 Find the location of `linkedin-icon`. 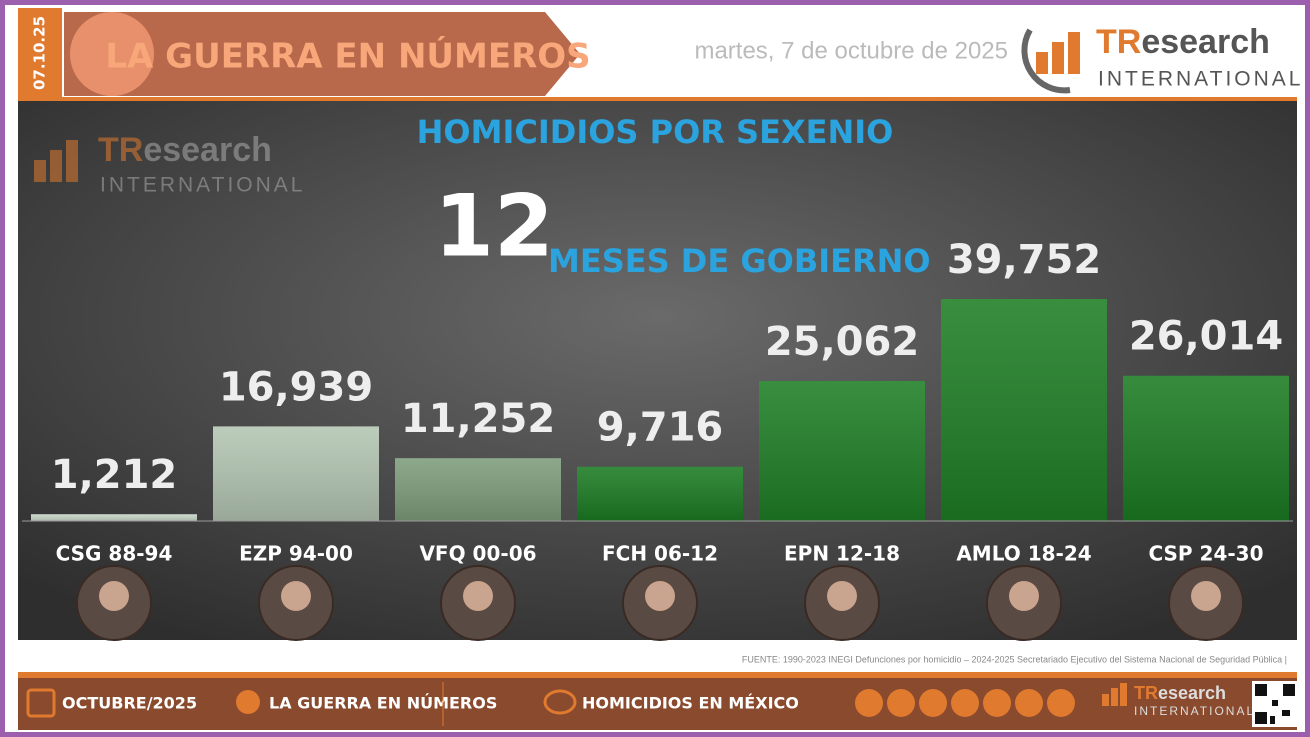

linkedin-icon is located at coordinates (1029, 703).